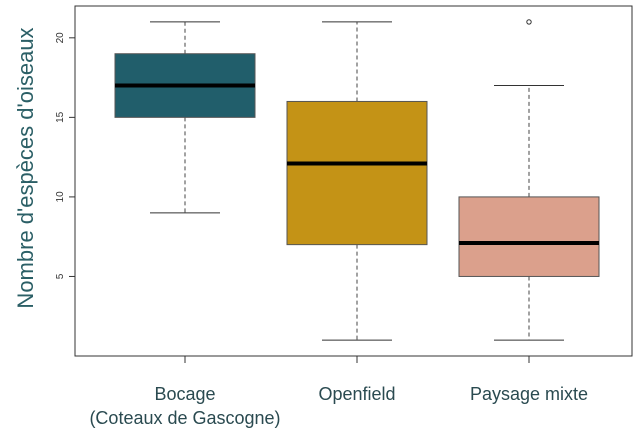 This screenshot has height=437, width=642. Describe the element at coordinates (60, 38) in the screenshot. I see `y-tick-label: 20` at that location.